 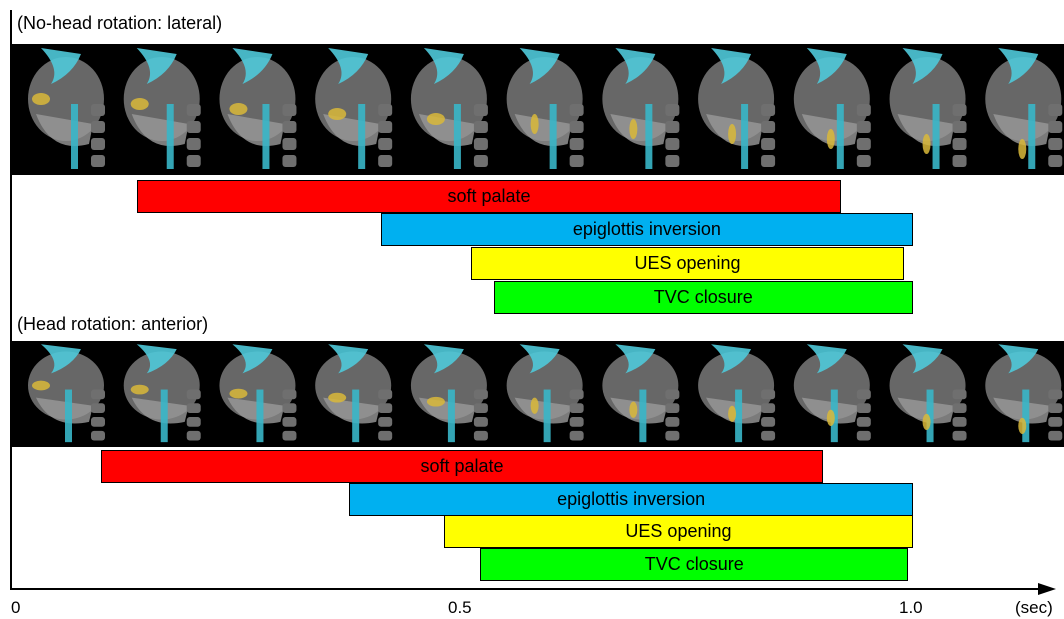 I want to click on tick-label-0: 0, so click(x=16, y=607).